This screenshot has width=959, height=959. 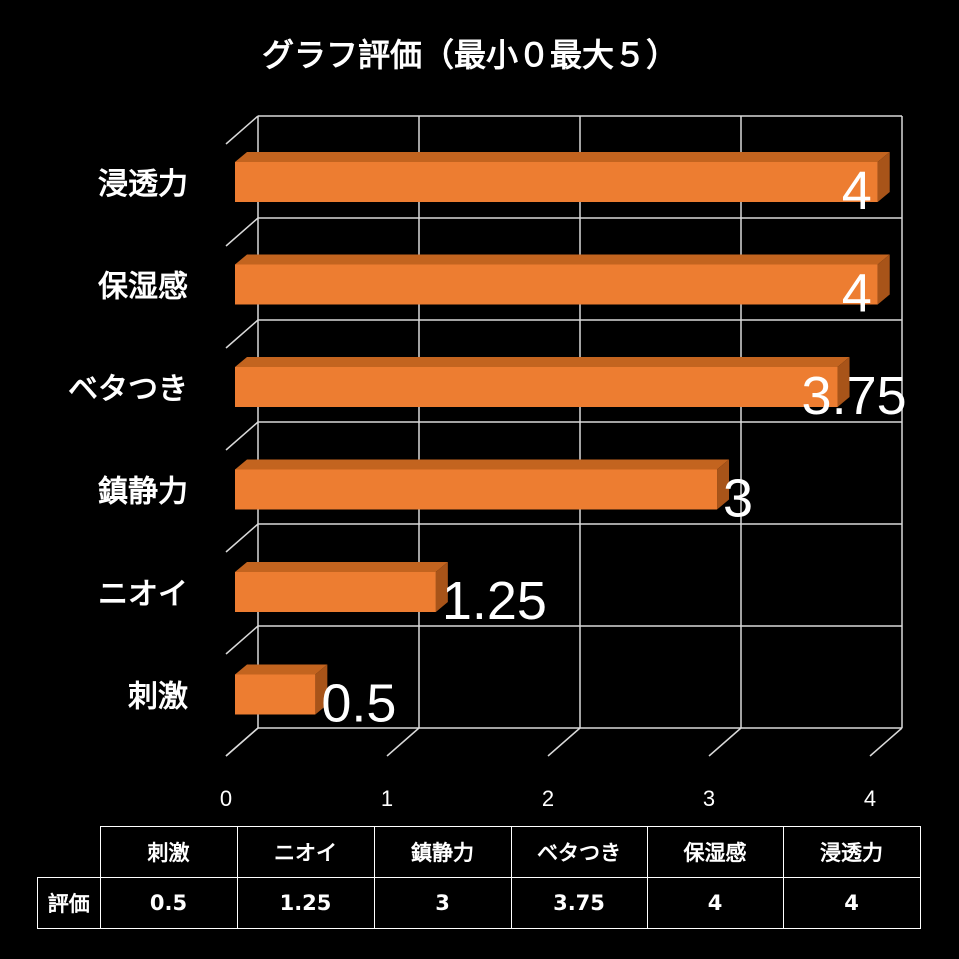 What do you see at coordinates (168, 852) in the screenshot?
I see `table-header: 刺激` at bounding box center [168, 852].